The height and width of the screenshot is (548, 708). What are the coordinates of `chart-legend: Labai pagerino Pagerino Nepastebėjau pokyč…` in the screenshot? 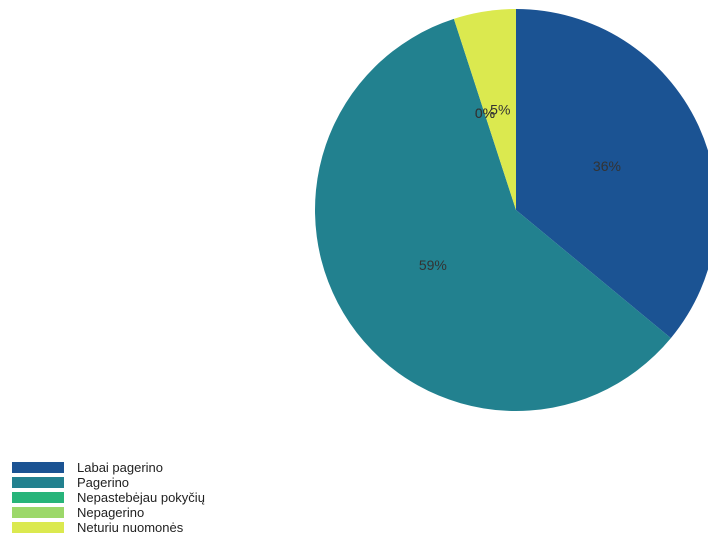 It's located at (108, 497).